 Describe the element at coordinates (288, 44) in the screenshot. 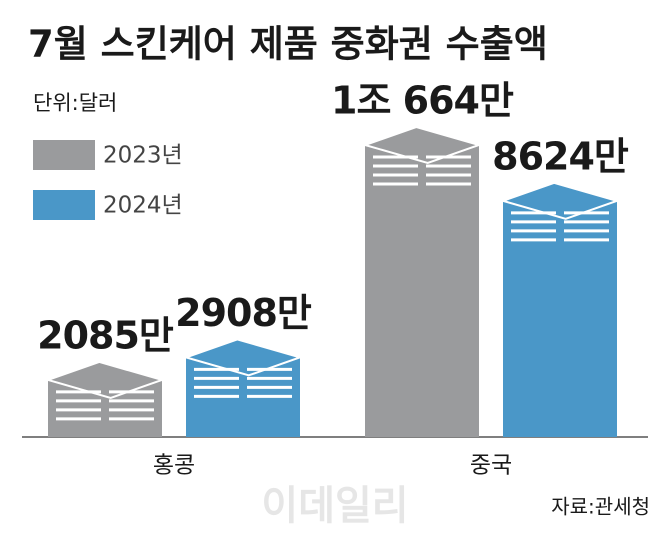

I see `chart-title: 7월 스킨케어 제품 중화권 수출액` at that location.